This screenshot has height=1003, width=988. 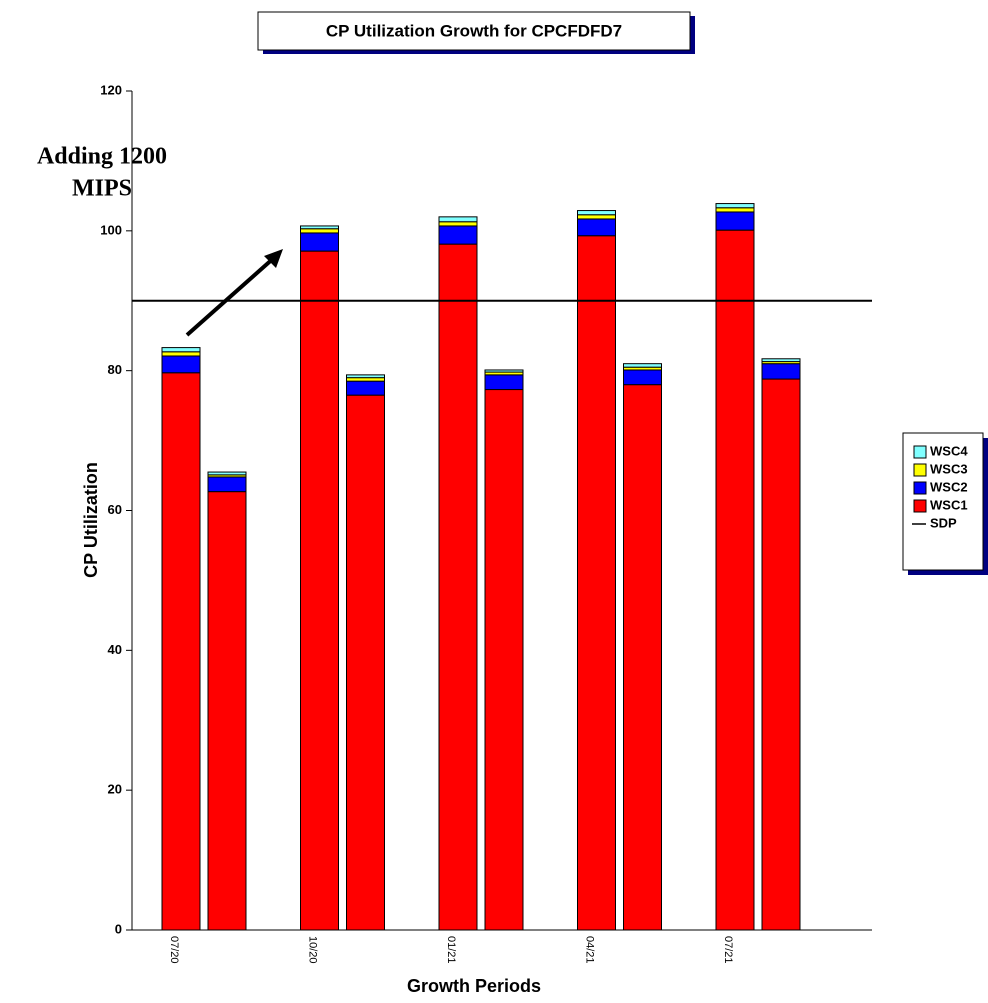 I want to click on y-tick-label: 80, so click(x=115, y=369).